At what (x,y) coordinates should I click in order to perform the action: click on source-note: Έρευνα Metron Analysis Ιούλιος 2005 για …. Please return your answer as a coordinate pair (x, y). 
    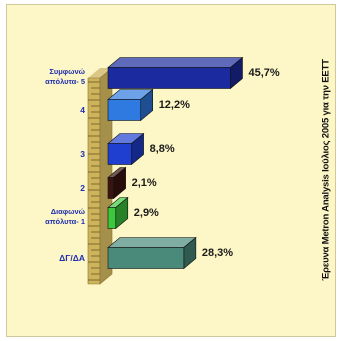
    Looking at the image, I should click on (326, 170).